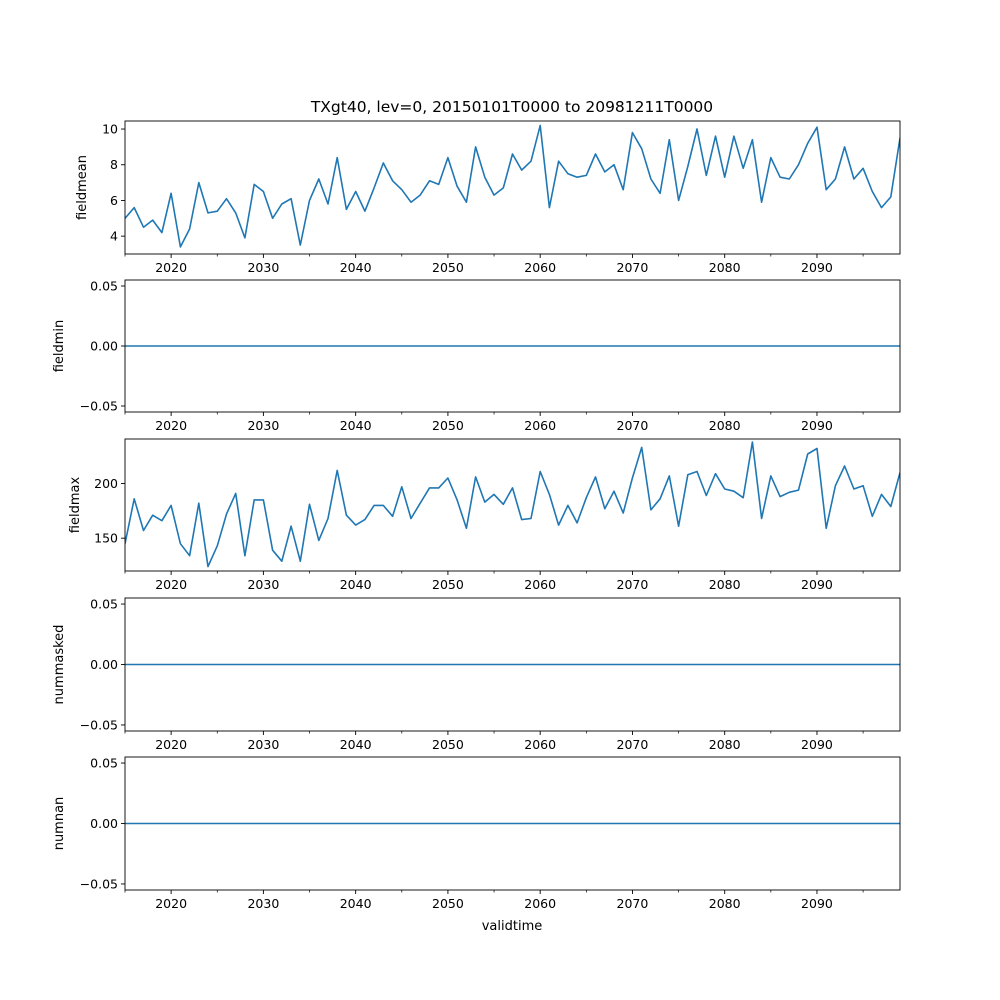 Image resolution: width=1000 pixels, height=1000 pixels. What do you see at coordinates (114, 236) in the screenshot?
I see `y-tick-label: 4` at bounding box center [114, 236].